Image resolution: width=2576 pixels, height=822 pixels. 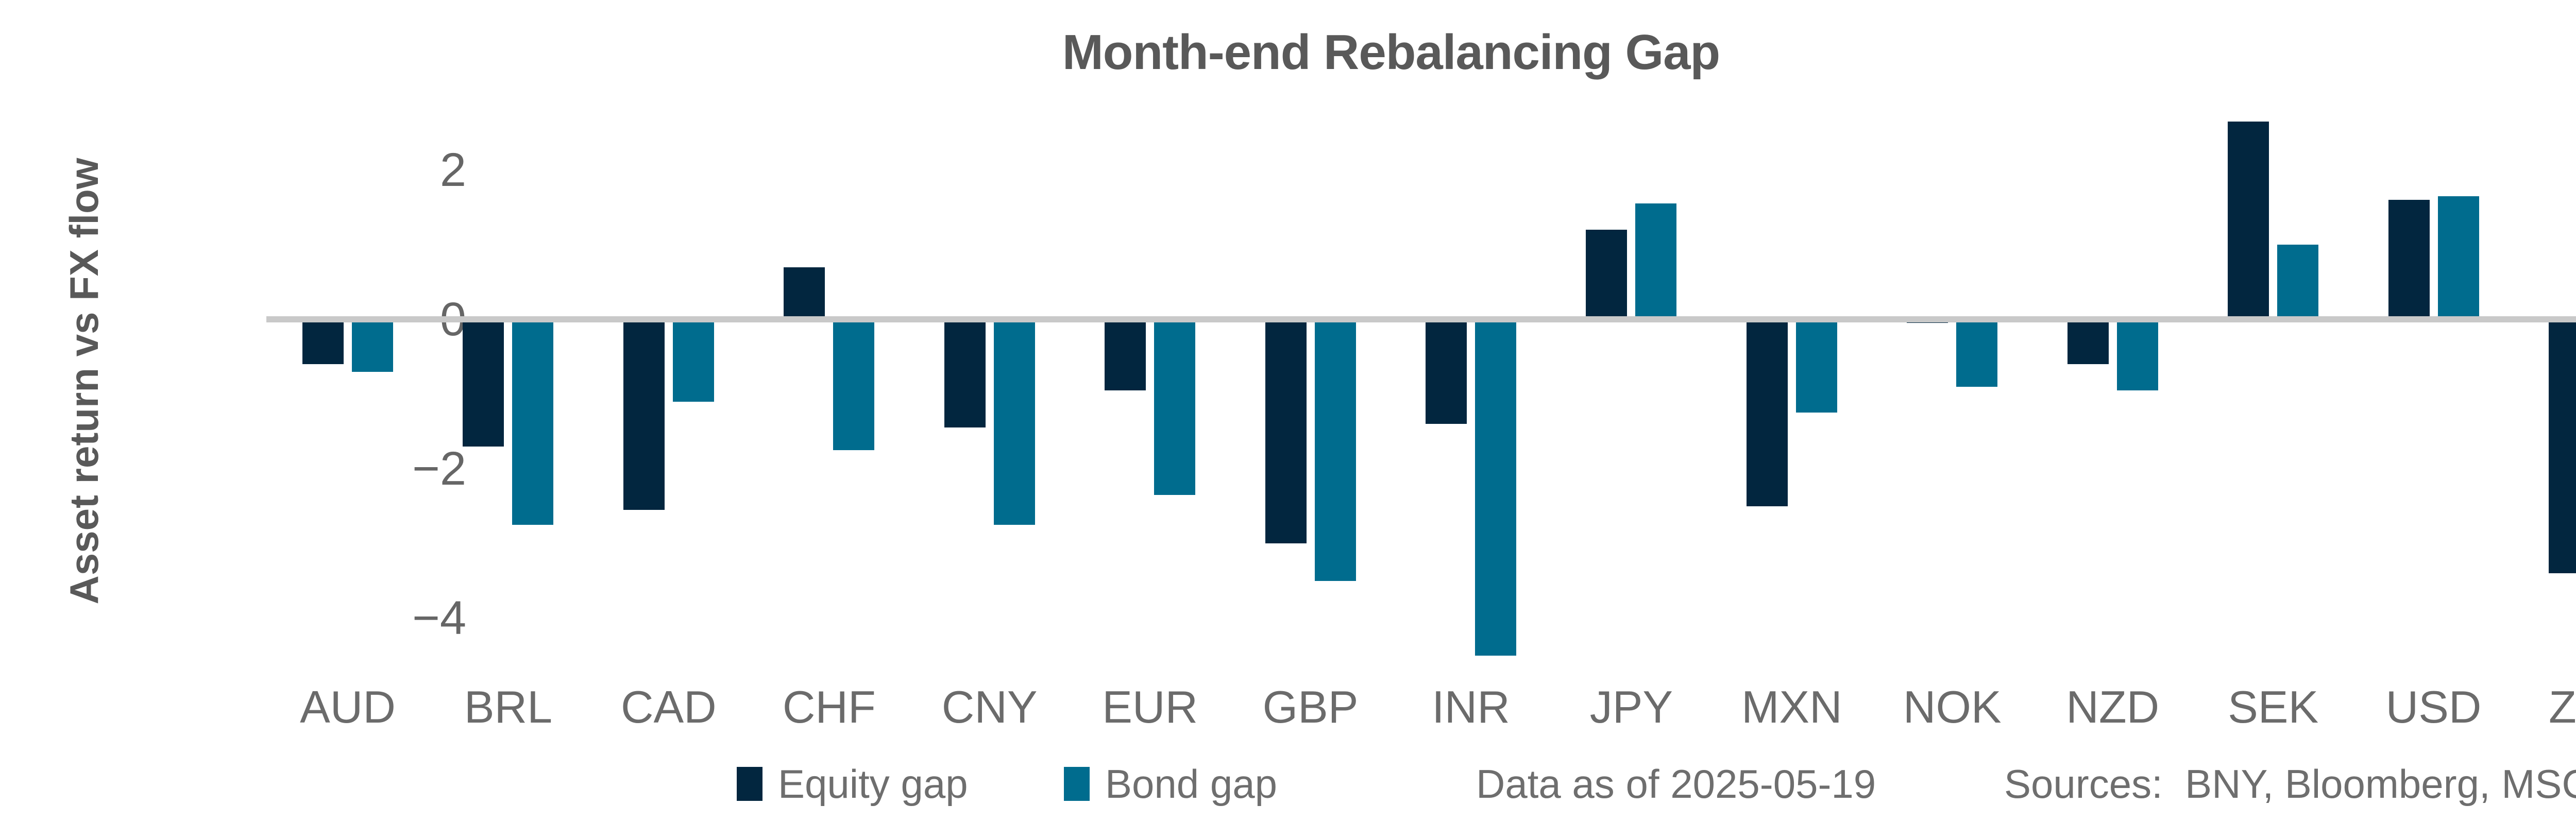 What do you see at coordinates (644, 414) in the screenshot?
I see `bar-equity-gap-CAD` at bounding box center [644, 414].